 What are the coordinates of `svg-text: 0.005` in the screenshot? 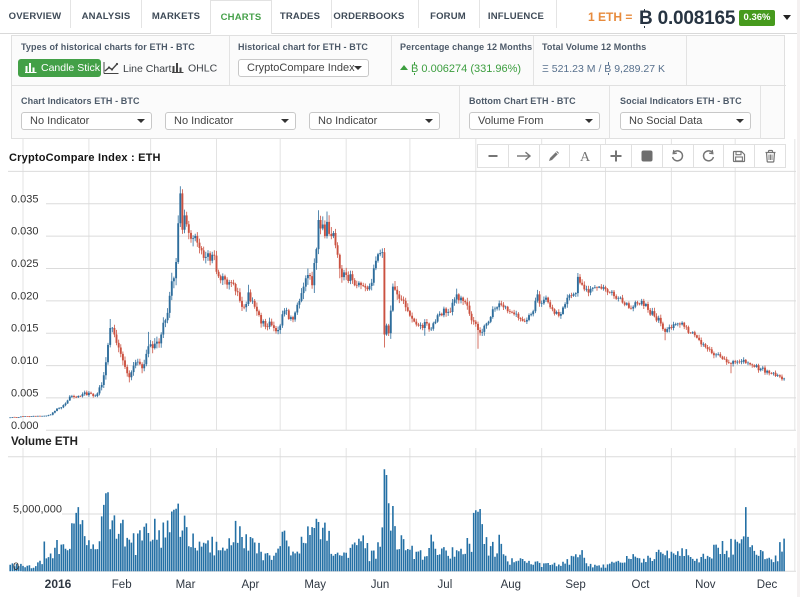 It's located at (25, 393).